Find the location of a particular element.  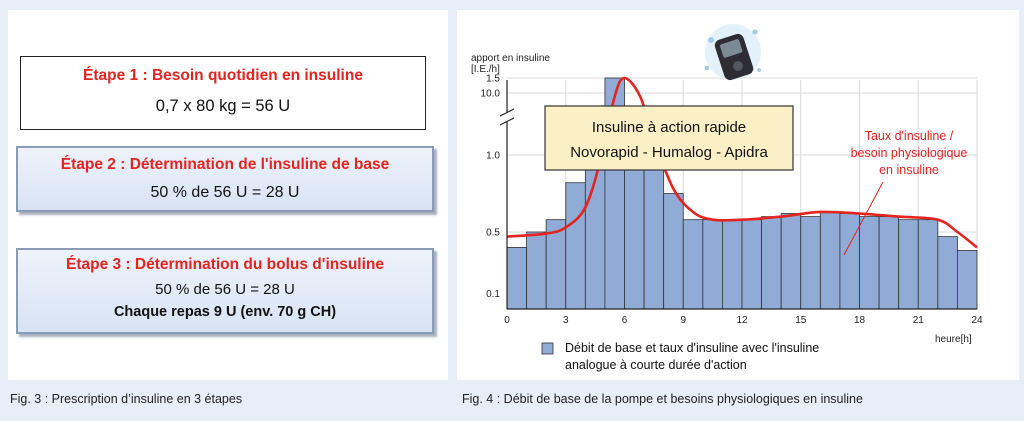

curve-annotation-line: Taux d'insuline / is located at coordinates (909, 136).